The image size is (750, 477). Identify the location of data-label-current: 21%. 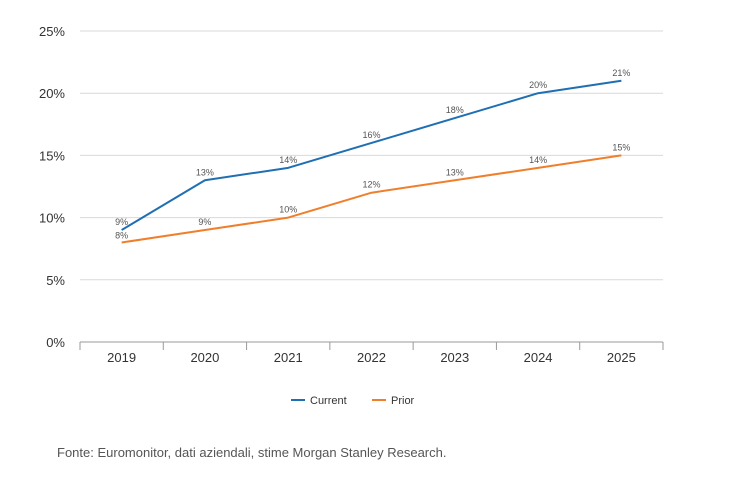
(621, 73).